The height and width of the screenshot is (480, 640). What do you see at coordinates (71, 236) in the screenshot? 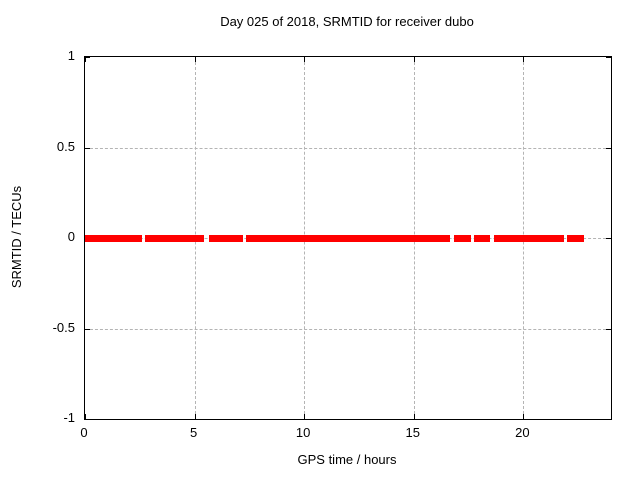
I see `y-tick-label: 0` at bounding box center [71, 236].